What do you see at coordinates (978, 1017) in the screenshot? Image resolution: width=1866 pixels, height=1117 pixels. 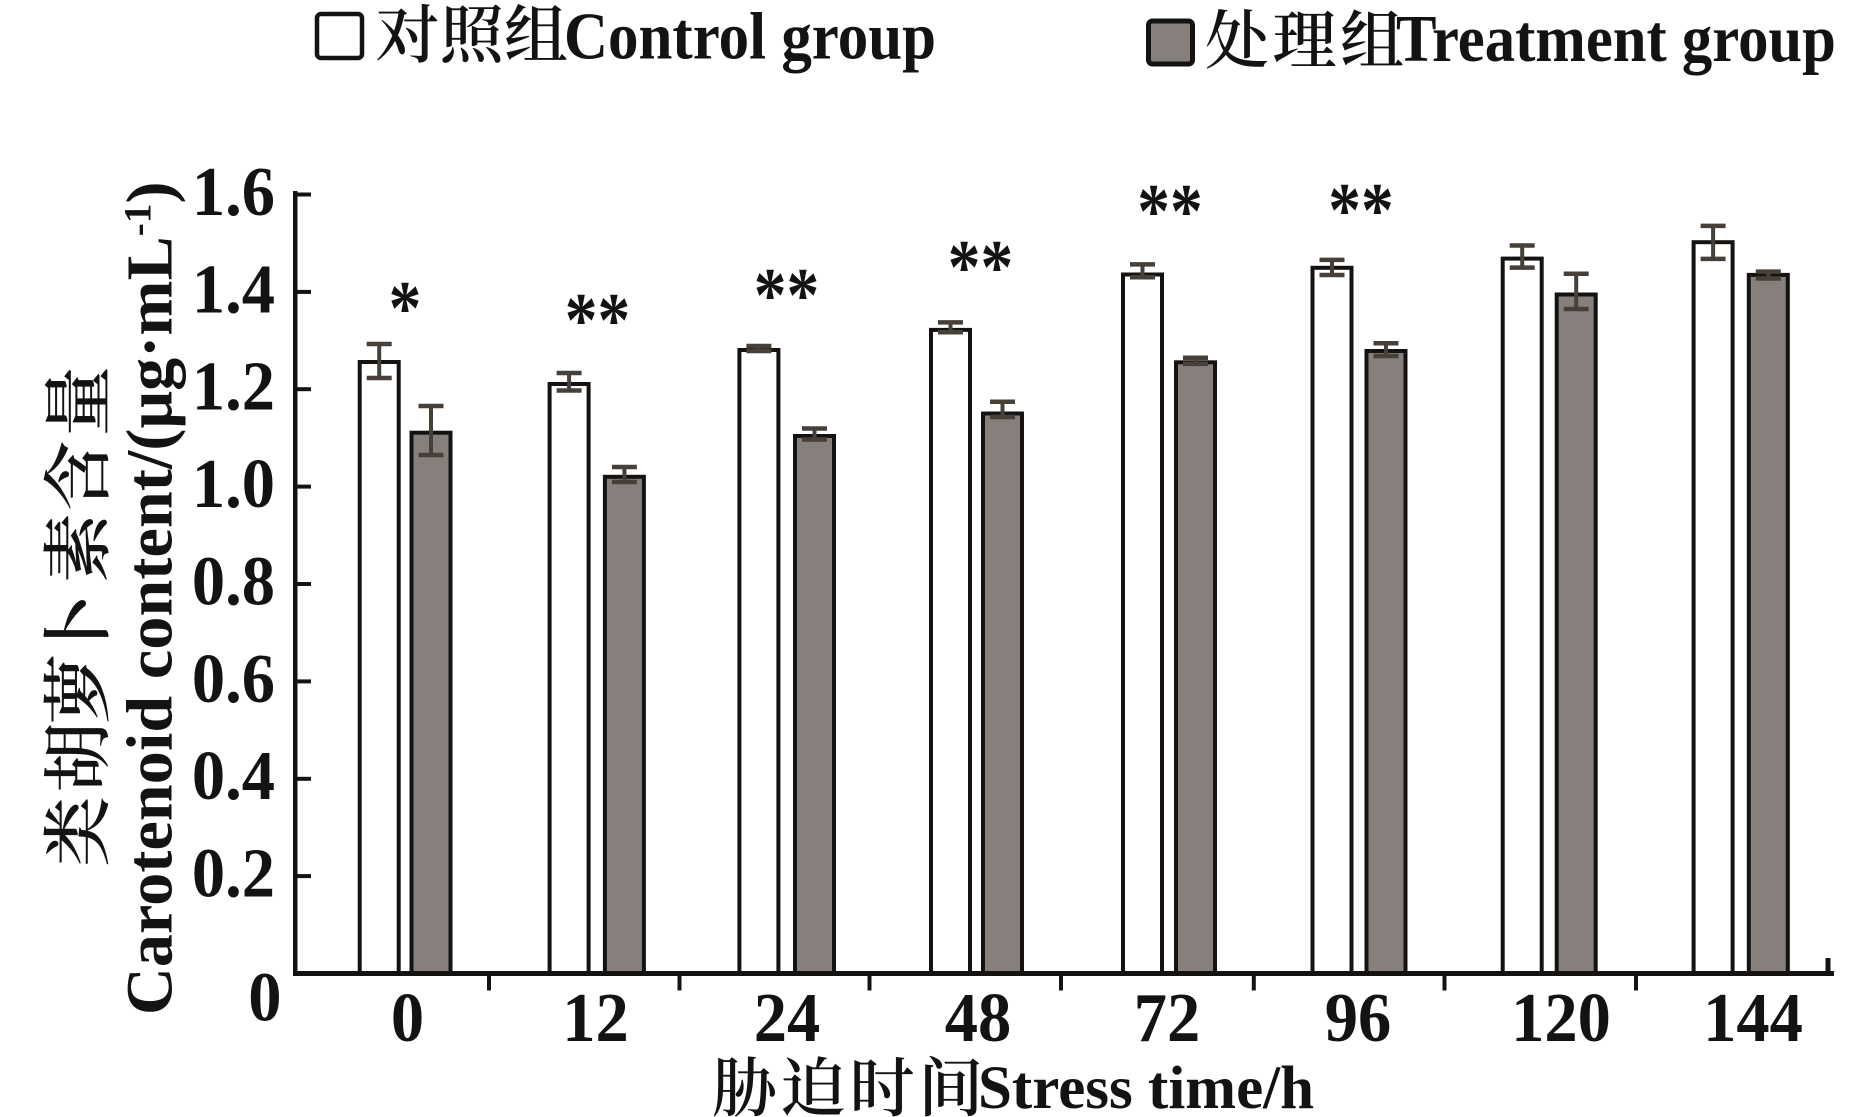 I see `svg-text: 48` at bounding box center [978, 1017].